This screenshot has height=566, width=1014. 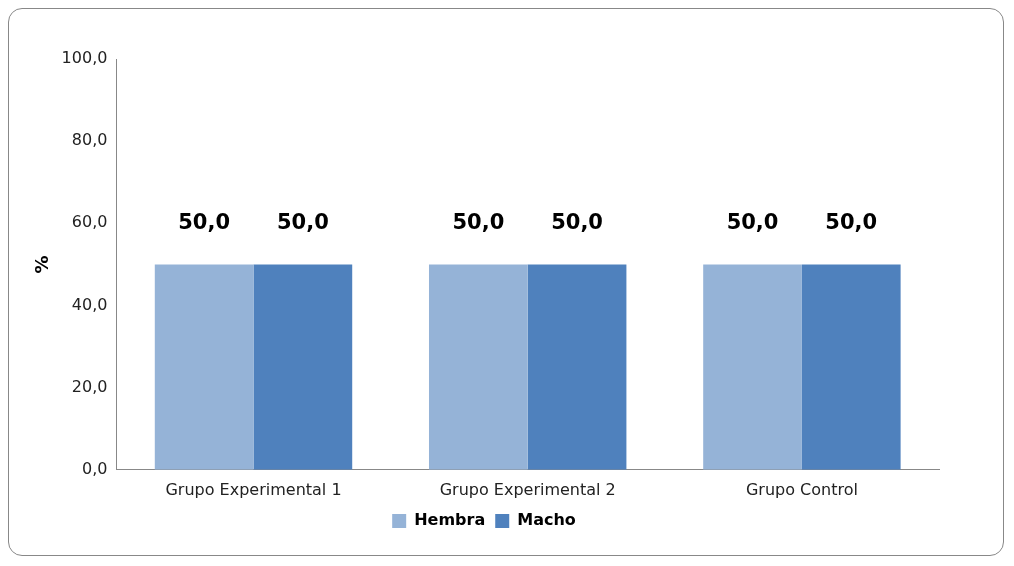 What do you see at coordinates (546, 520) in the screenshot?
I see `legend-label: Macho` at bounding box center [546, 520].